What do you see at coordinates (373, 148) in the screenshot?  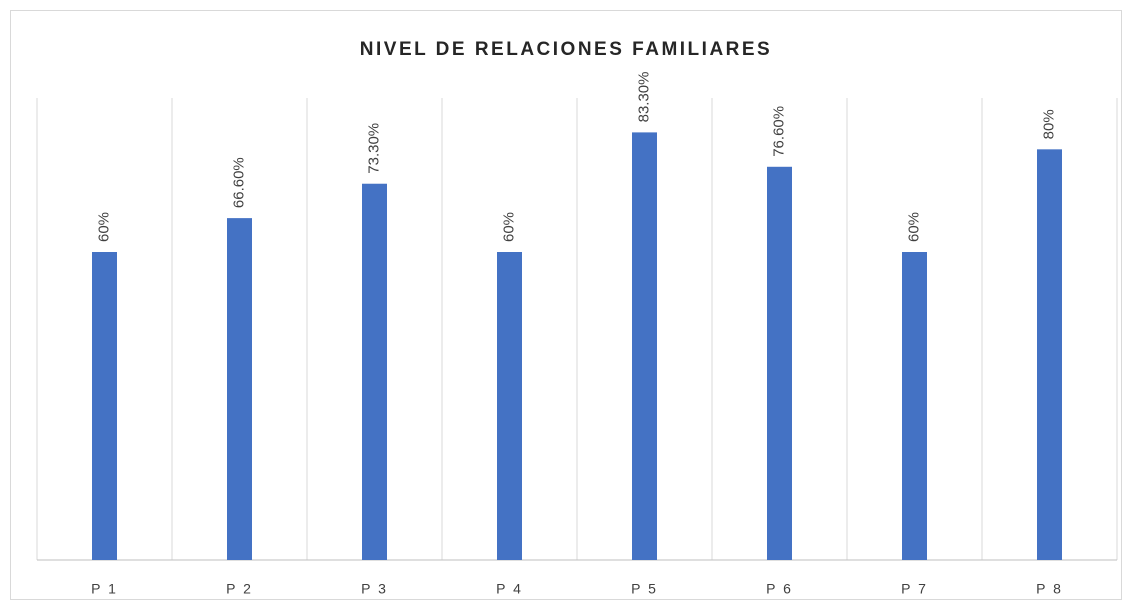 I see `data-label: 73.30%` at bounding box center [373, 148].